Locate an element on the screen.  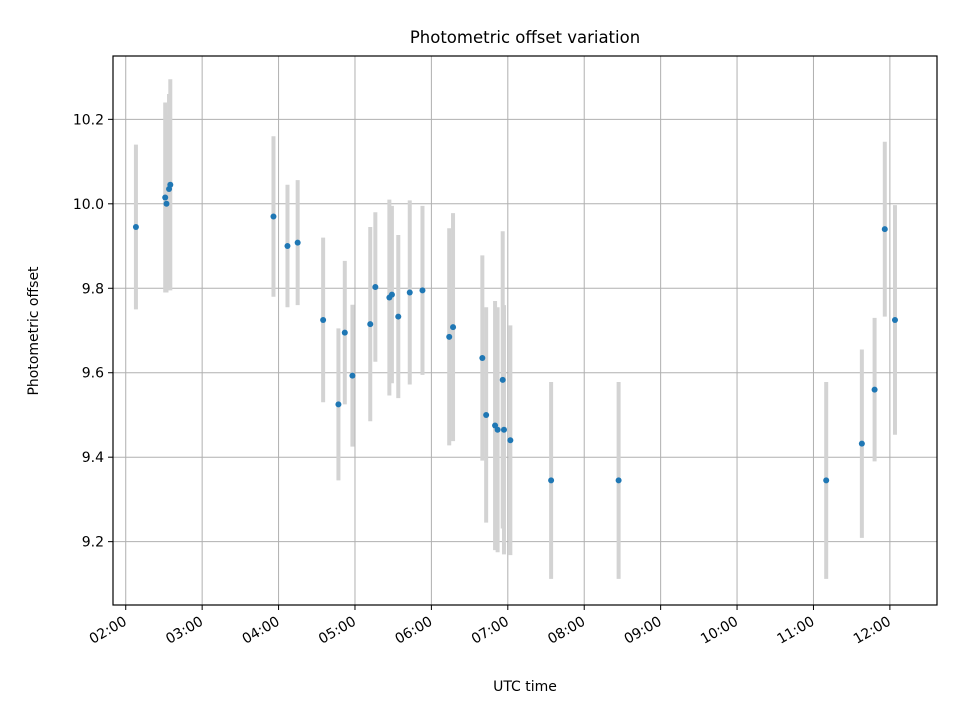
chart-title: Photometric offset variation is located at coordinates (525, 37).